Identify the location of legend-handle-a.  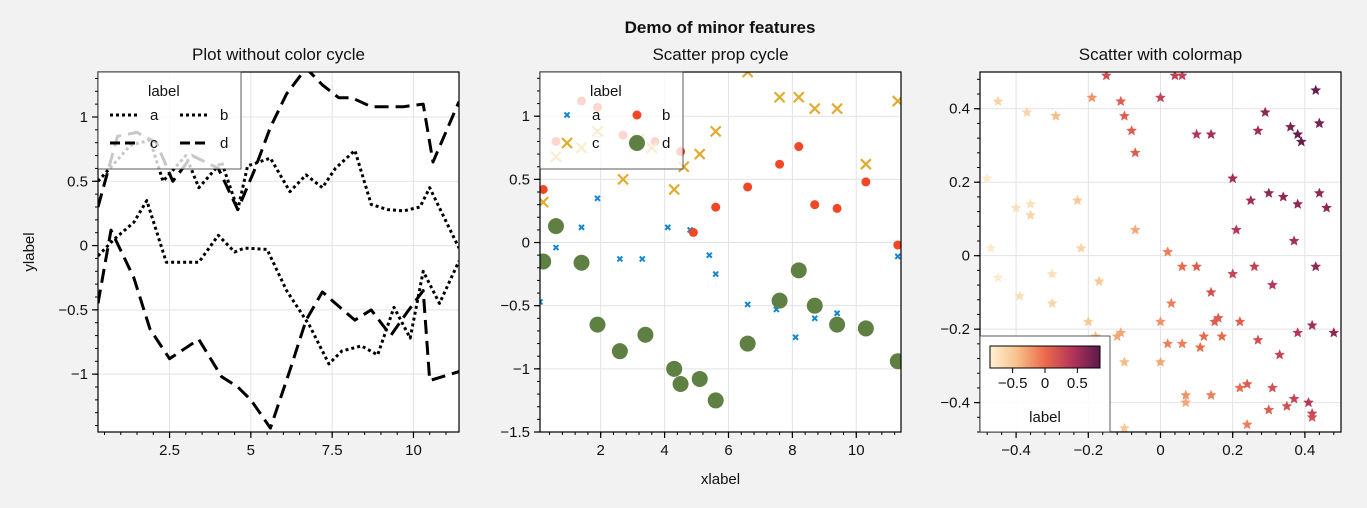
(567, 115).